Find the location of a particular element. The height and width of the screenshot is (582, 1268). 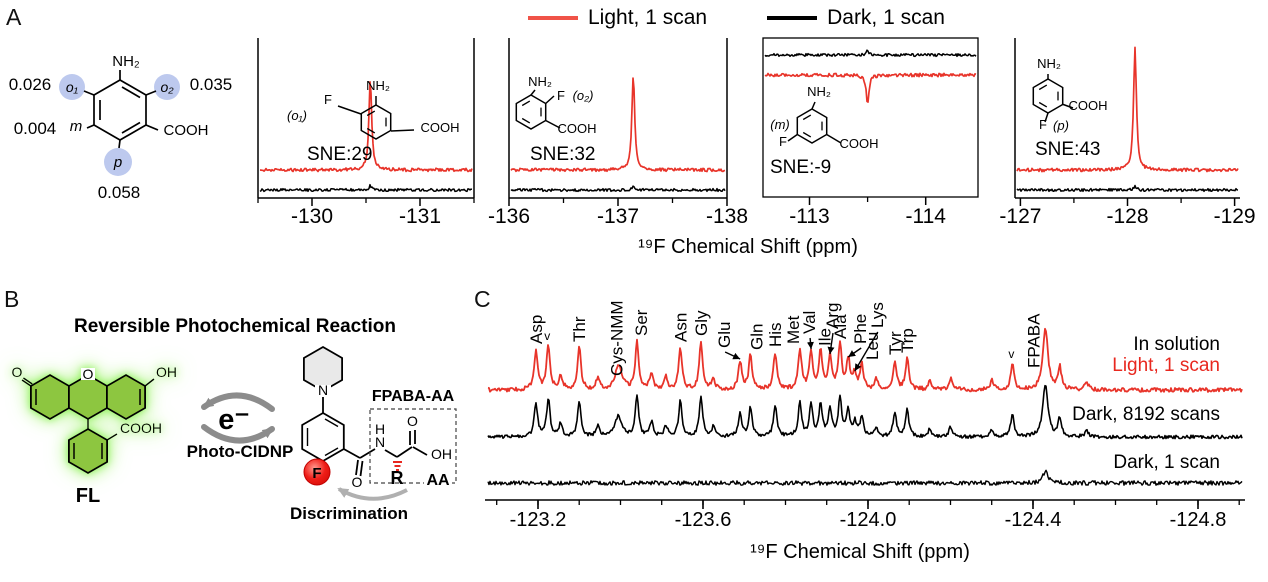

tick-label: -130 is located at coordinates (312, 216).